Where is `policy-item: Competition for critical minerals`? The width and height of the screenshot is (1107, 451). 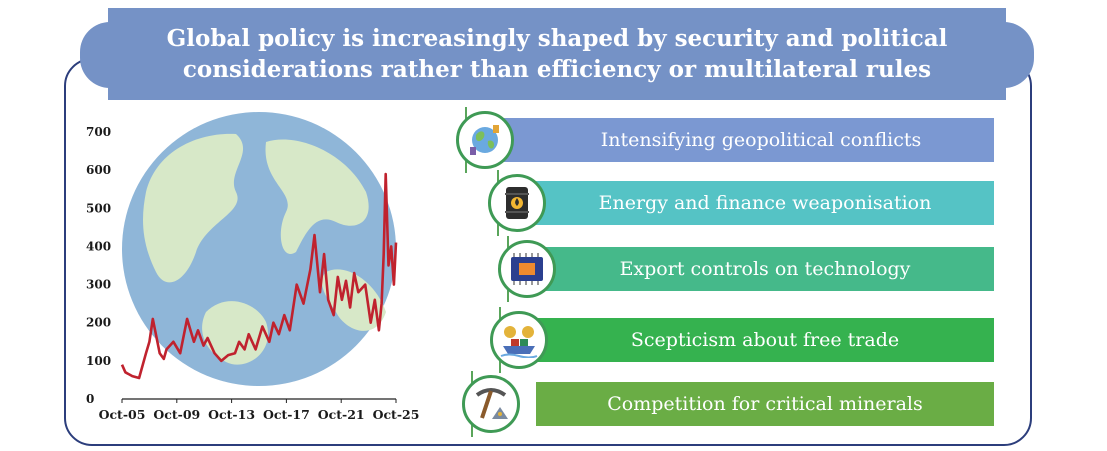
policy-item: Competition for critical minerals is located at coordinates (765, 404).